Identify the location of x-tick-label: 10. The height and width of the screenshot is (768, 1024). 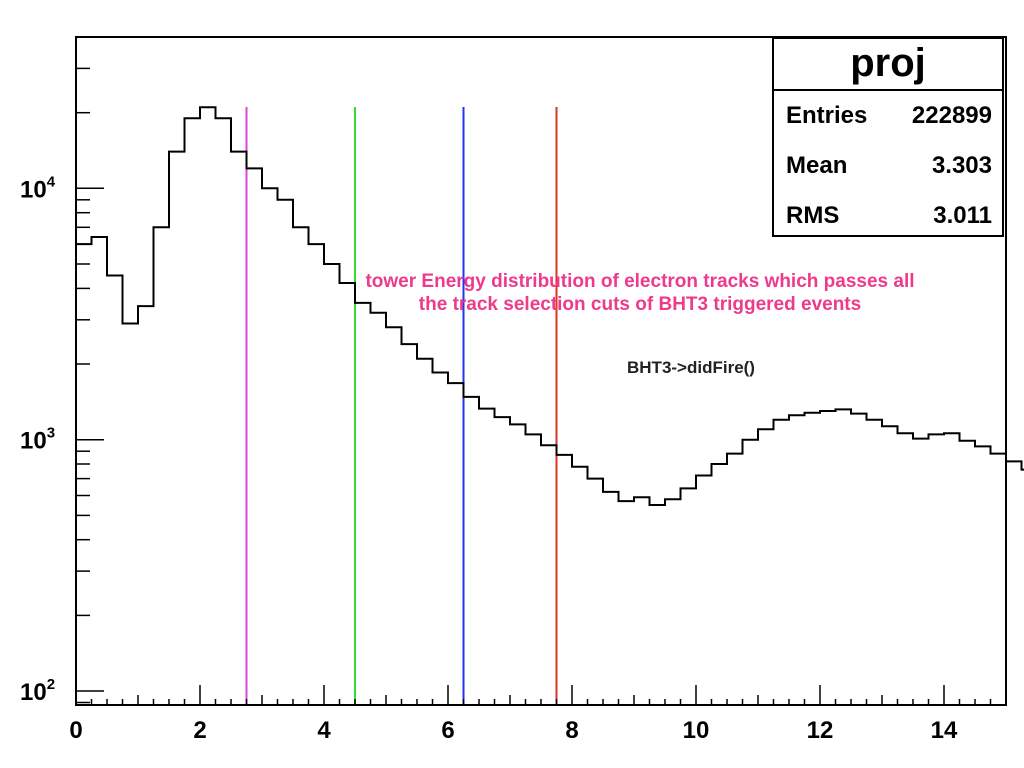
(696, 730).